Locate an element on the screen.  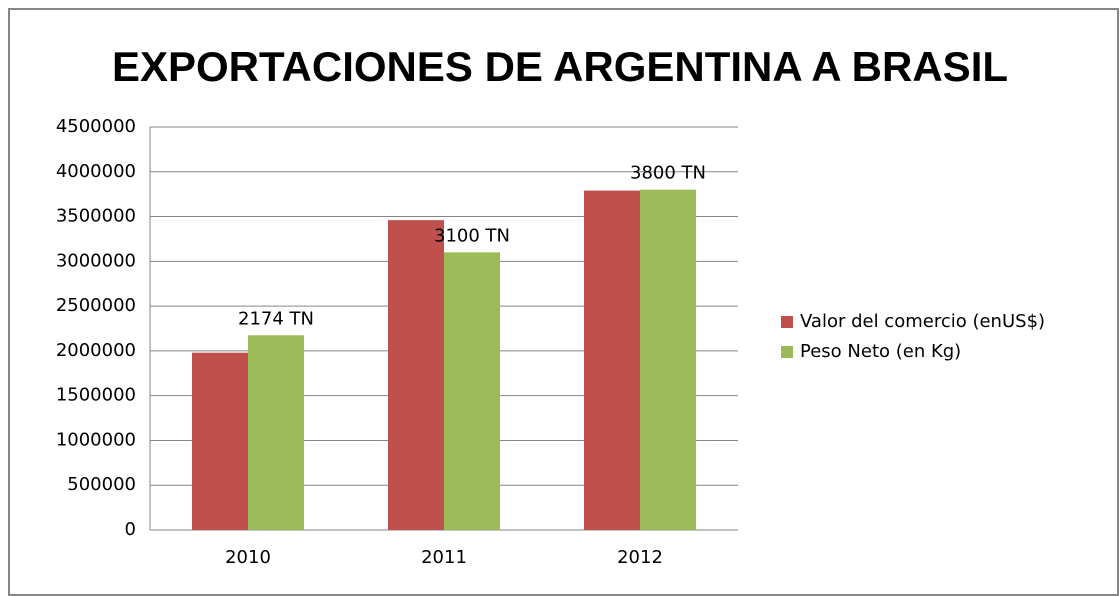
y-tick-label: 4000000 is located at coordinates (96, 171).